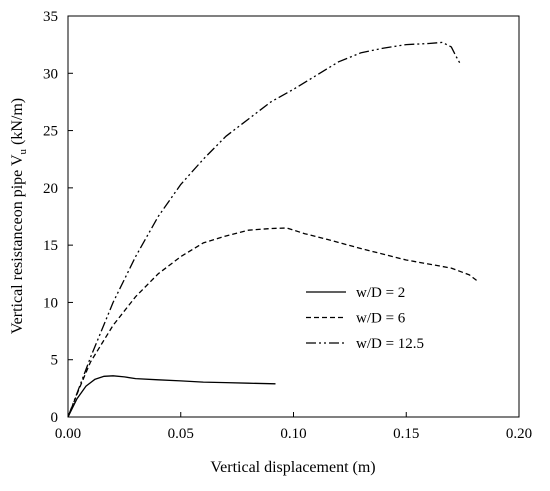 The image size is (550, 491). What do you see at coordinates (292, 467) in the screenshot?
I see `x-axis-title: Vertical displacement (m)` at bounding box center [292, 467].